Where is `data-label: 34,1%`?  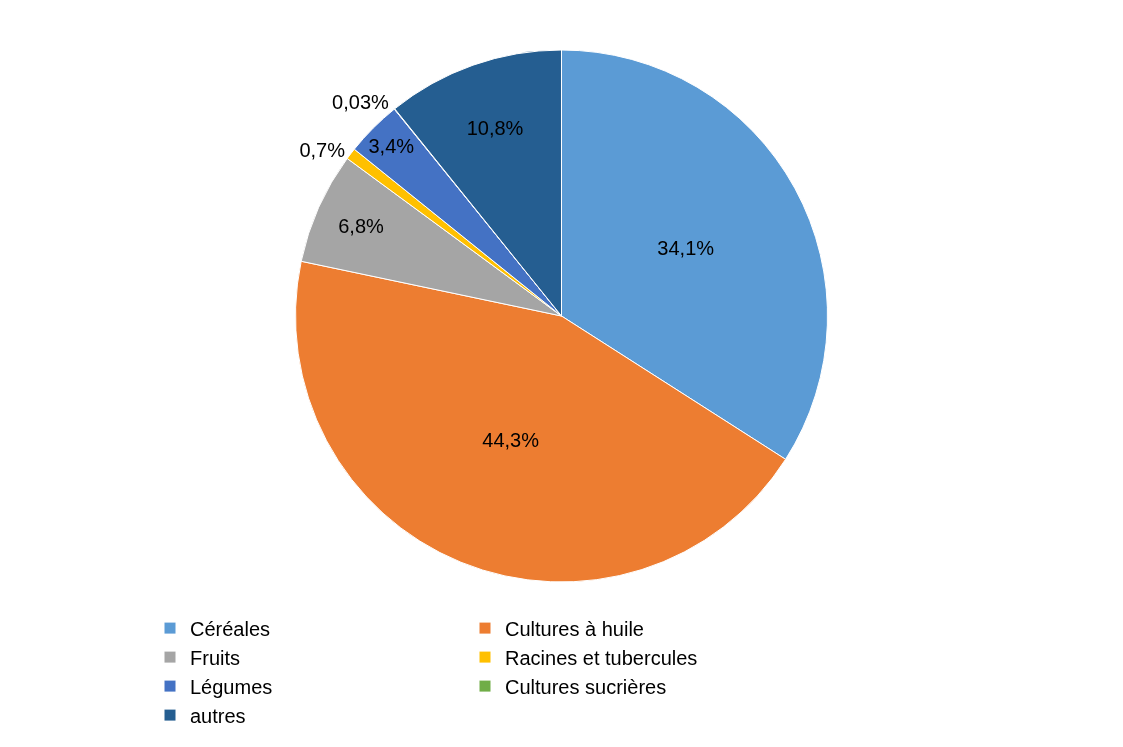 data-label: 34,1% is located at coordinates (686, 247).